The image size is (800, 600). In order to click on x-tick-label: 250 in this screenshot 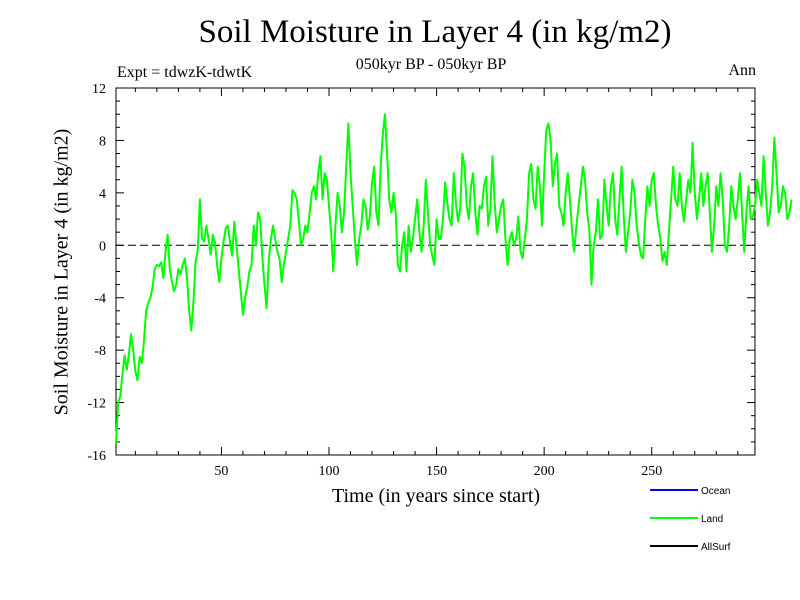, I will do `click(651, 471)`.